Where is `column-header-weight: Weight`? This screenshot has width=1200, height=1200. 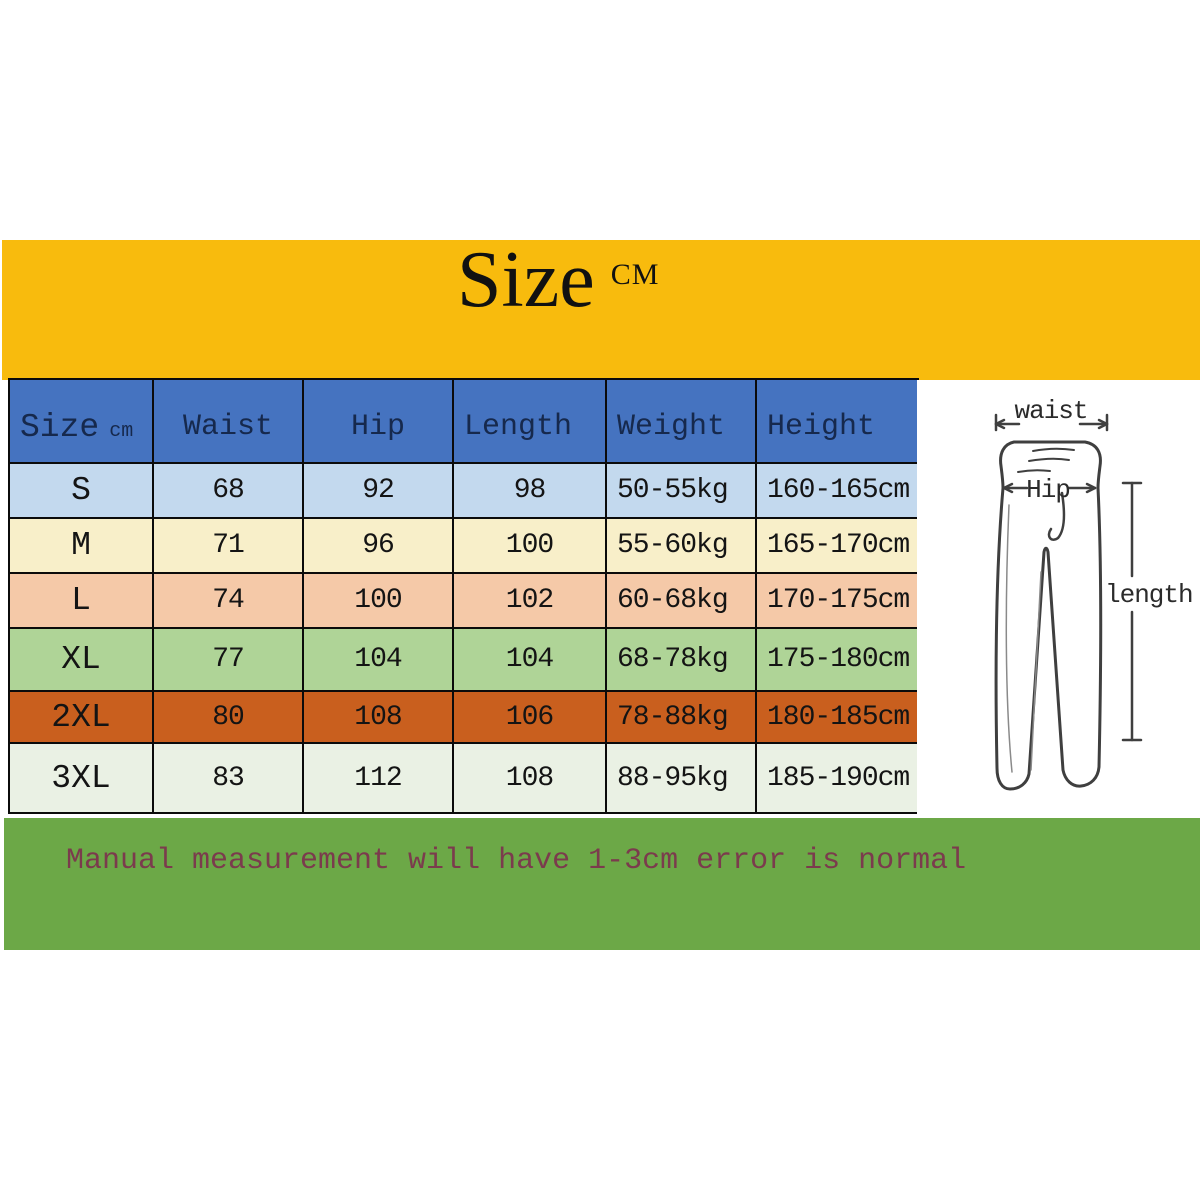 column-header-weight: Weight is located at coordinates (681, 421).